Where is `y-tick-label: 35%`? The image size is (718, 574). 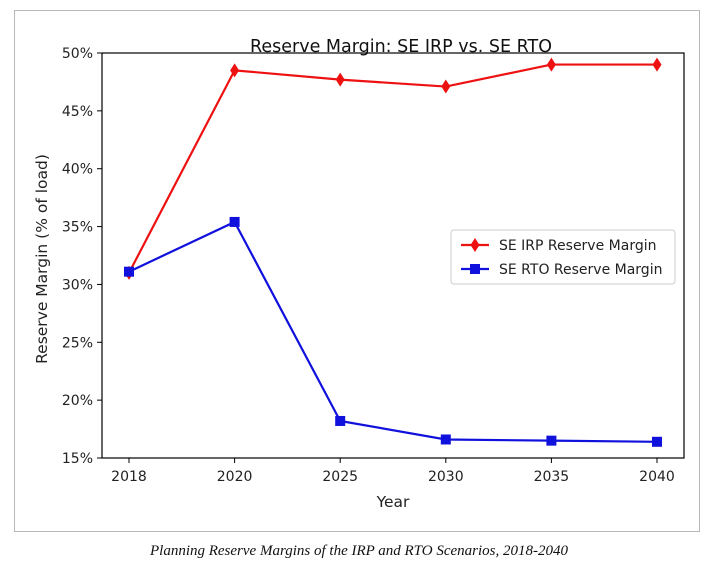
y-tick-label: 35% is located at coordinates (77, 228).